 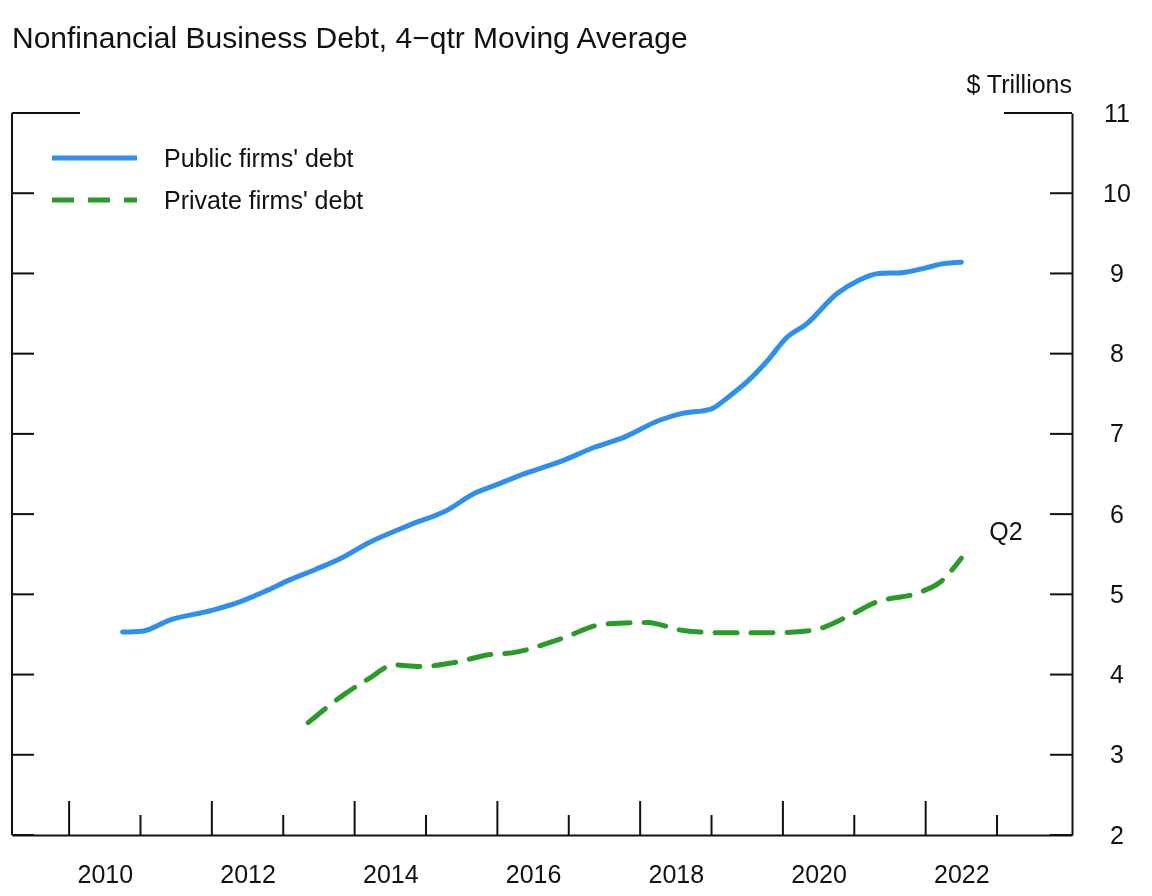 I want to click on x-tick-label: 2022, so click(x=962, y=873).